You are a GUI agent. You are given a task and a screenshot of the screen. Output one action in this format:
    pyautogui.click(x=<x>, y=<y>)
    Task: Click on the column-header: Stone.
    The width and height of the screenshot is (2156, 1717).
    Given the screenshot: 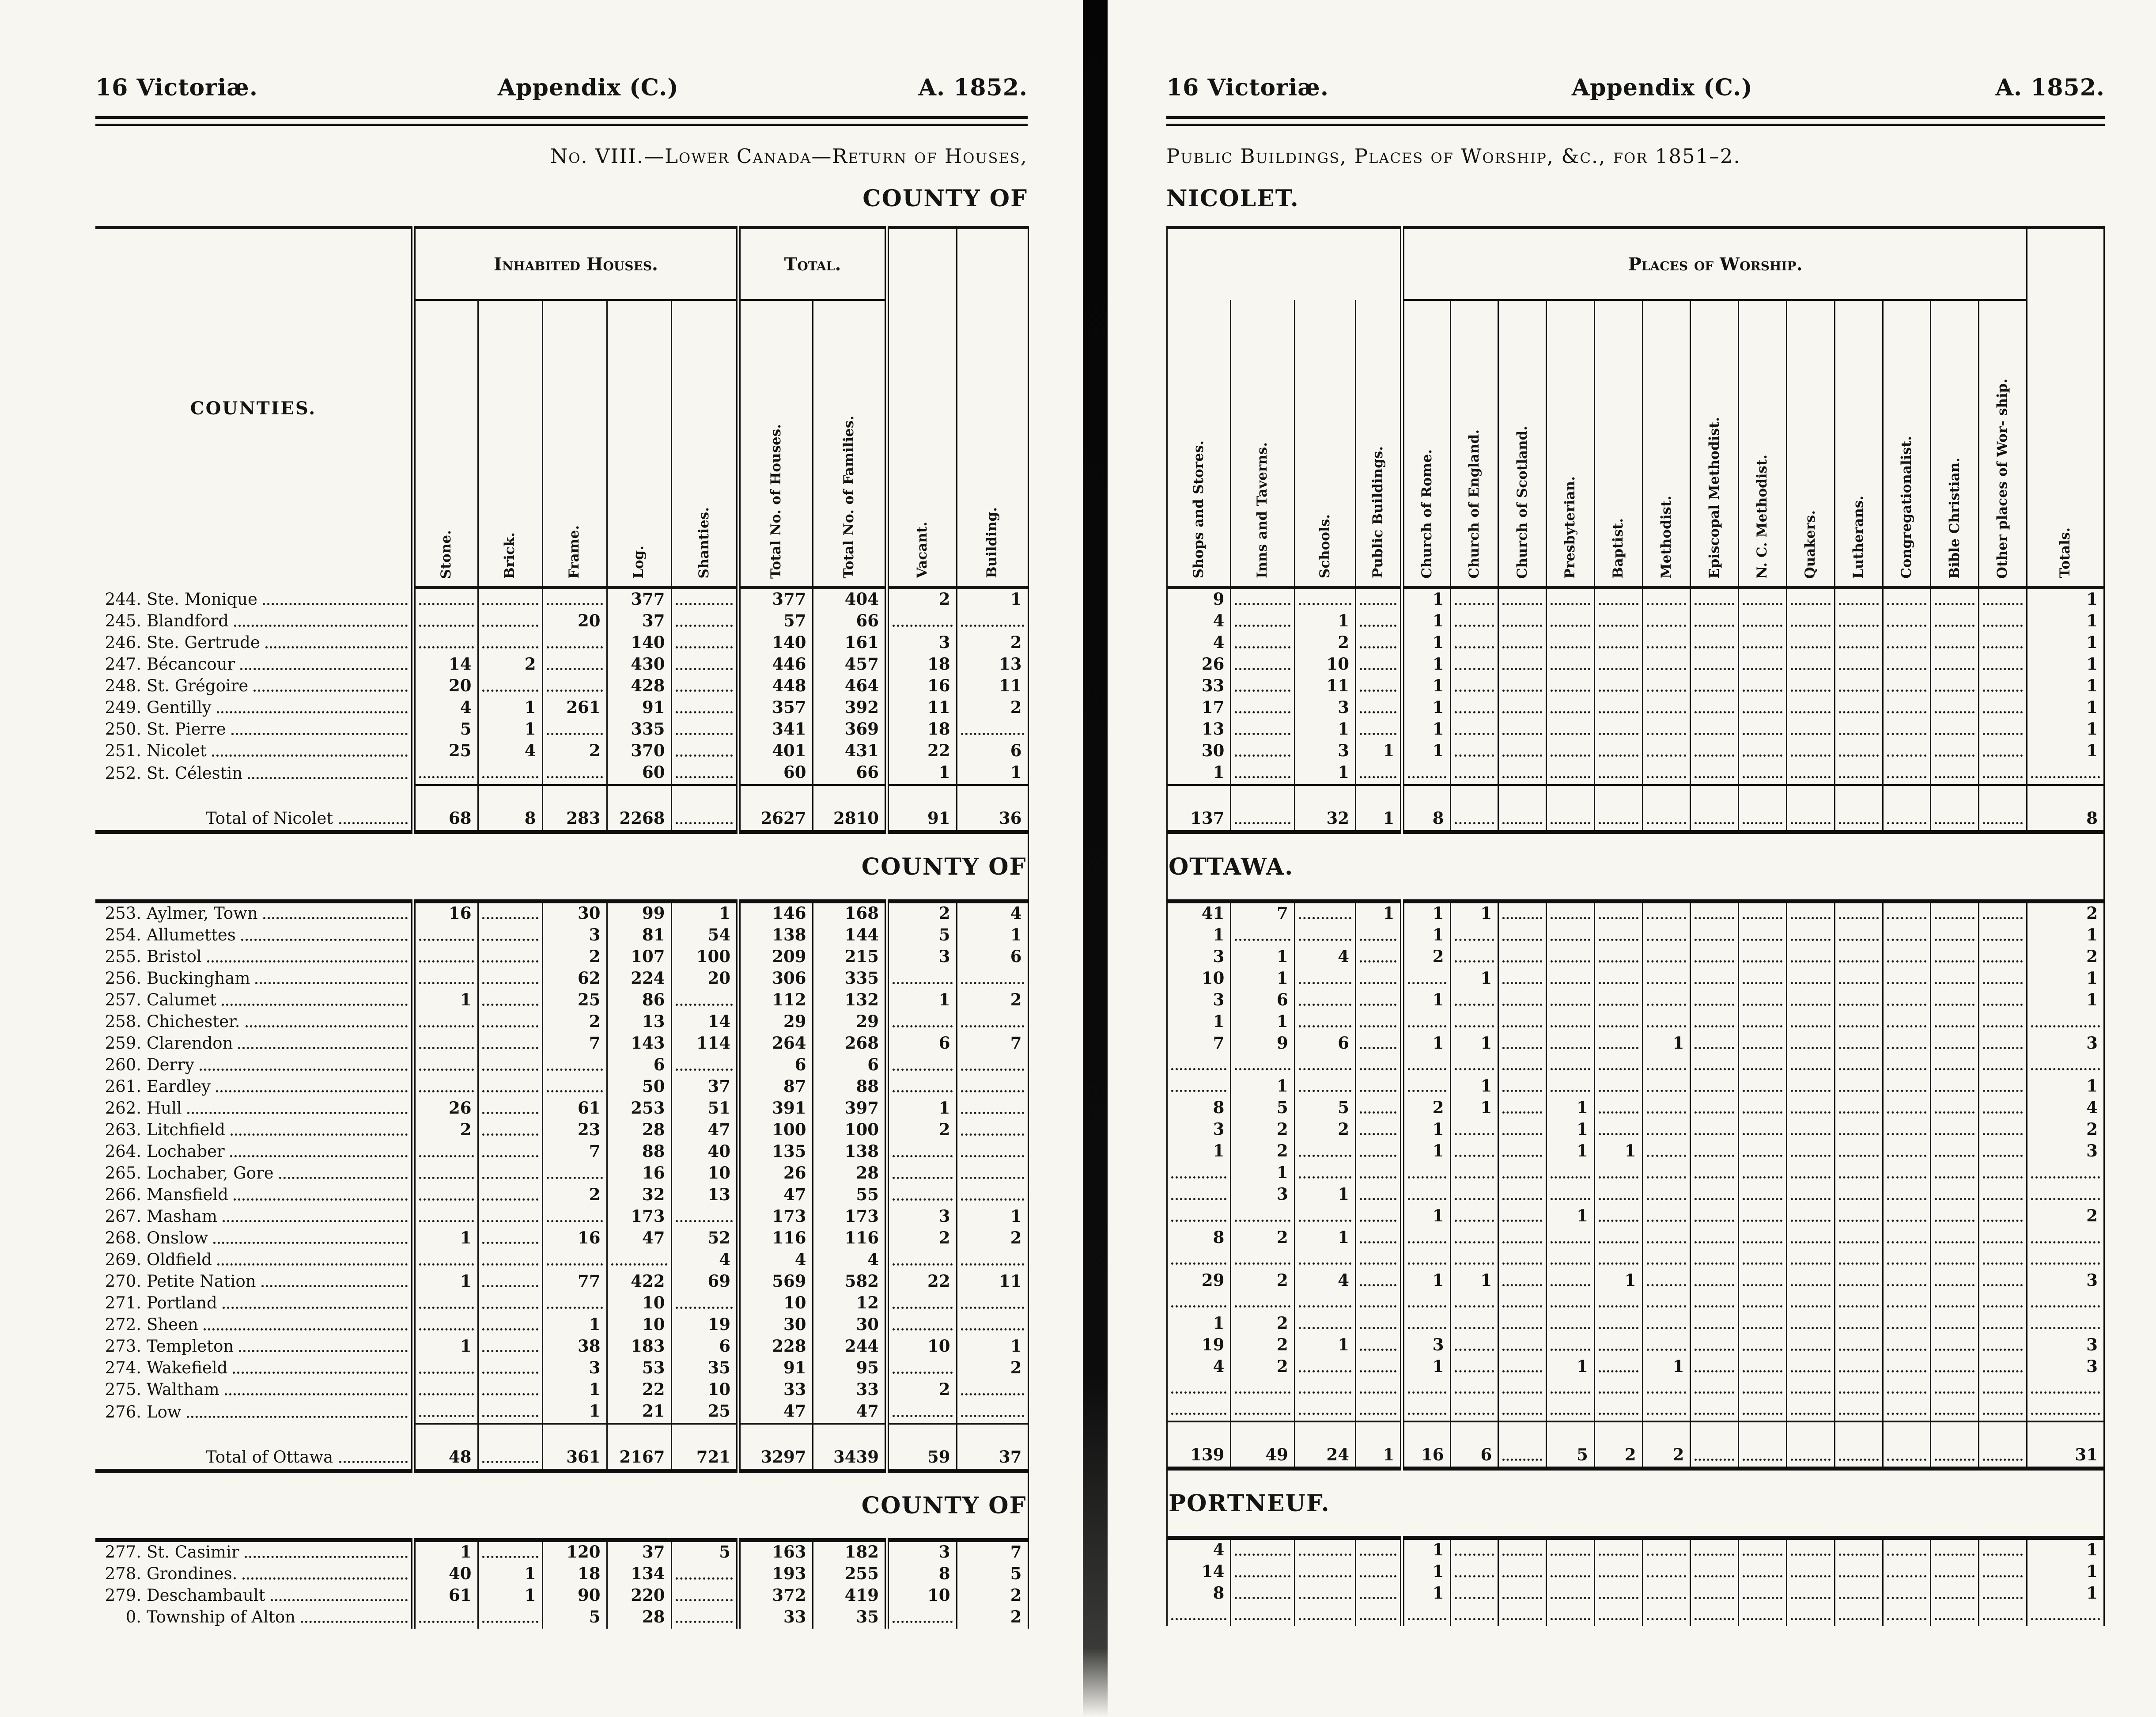 What is the action you would take?
    pyautogui.click(x=444, y=444)
    